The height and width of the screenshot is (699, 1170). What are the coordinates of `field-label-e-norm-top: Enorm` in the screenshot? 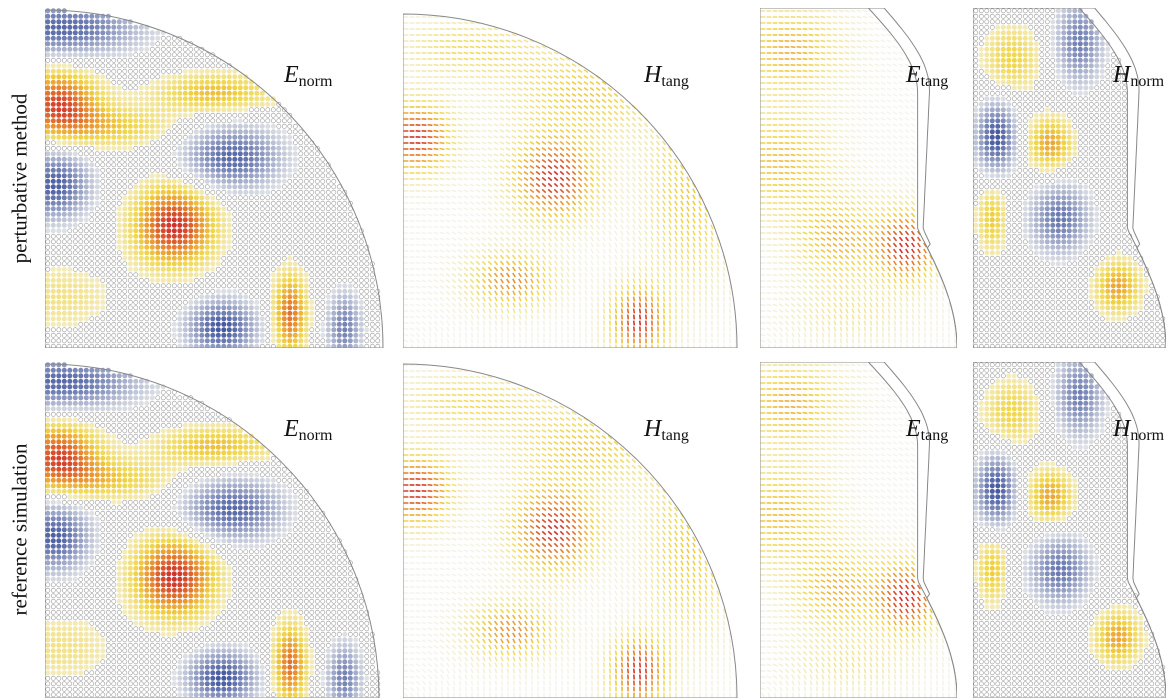 It's located at (308, 76).